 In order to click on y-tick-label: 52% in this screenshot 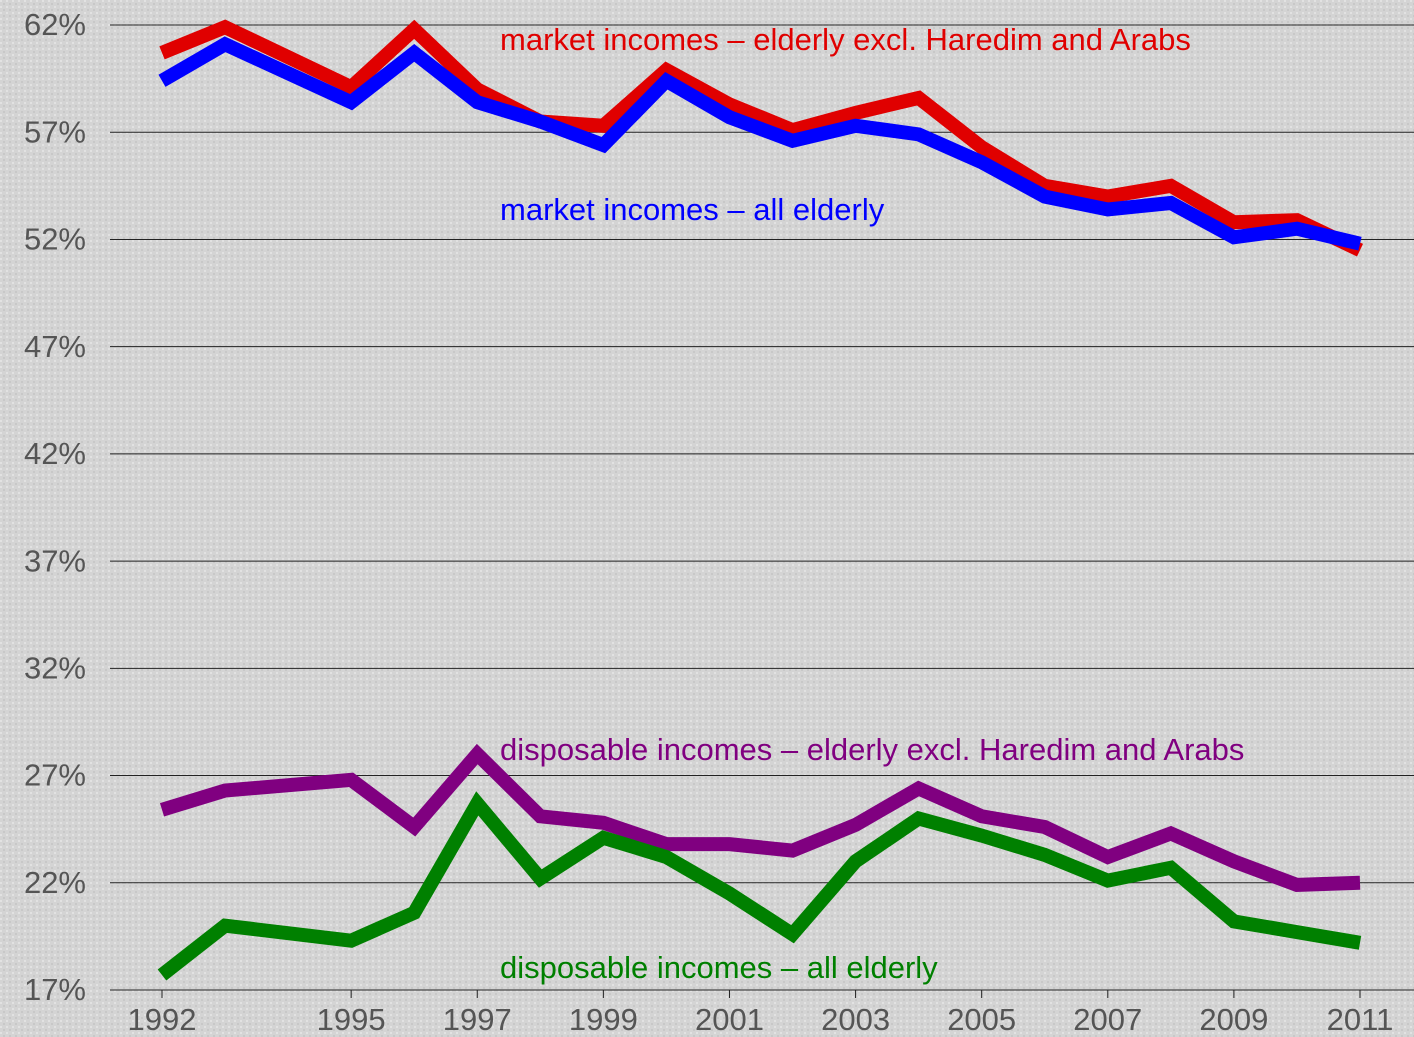, I will do `click(55, 239)`.